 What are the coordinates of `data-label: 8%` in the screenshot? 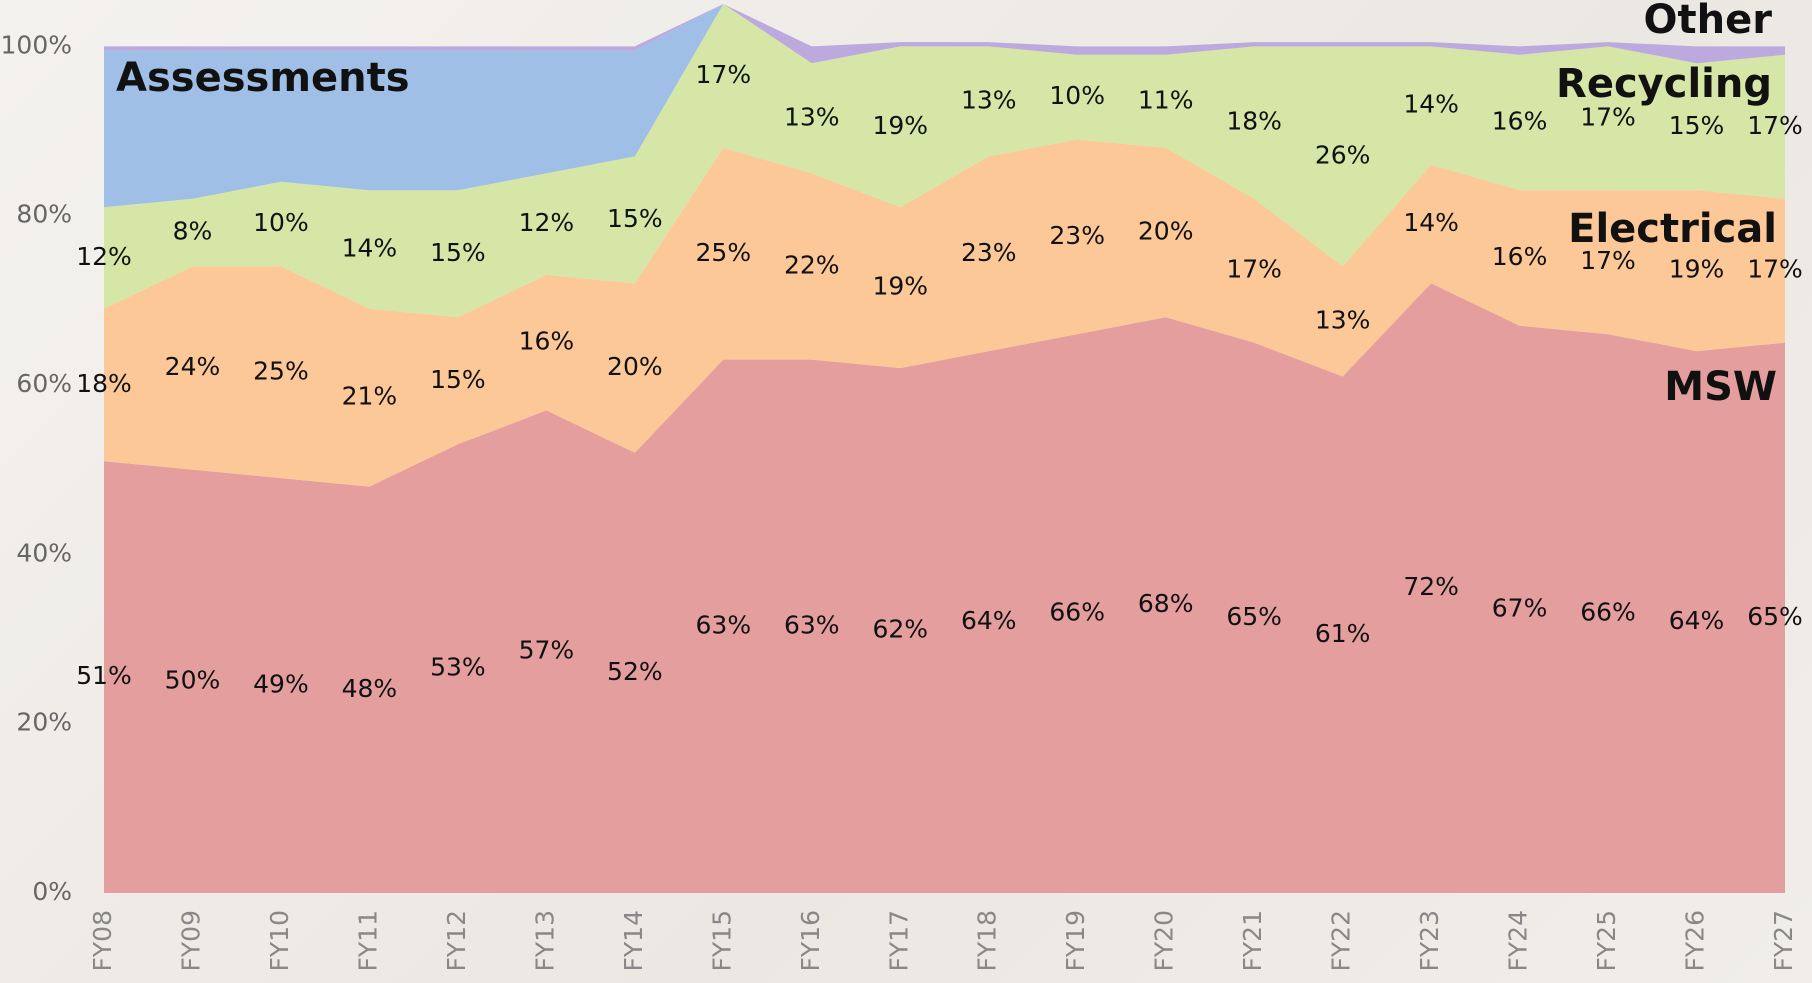 It's located at (193, 231).